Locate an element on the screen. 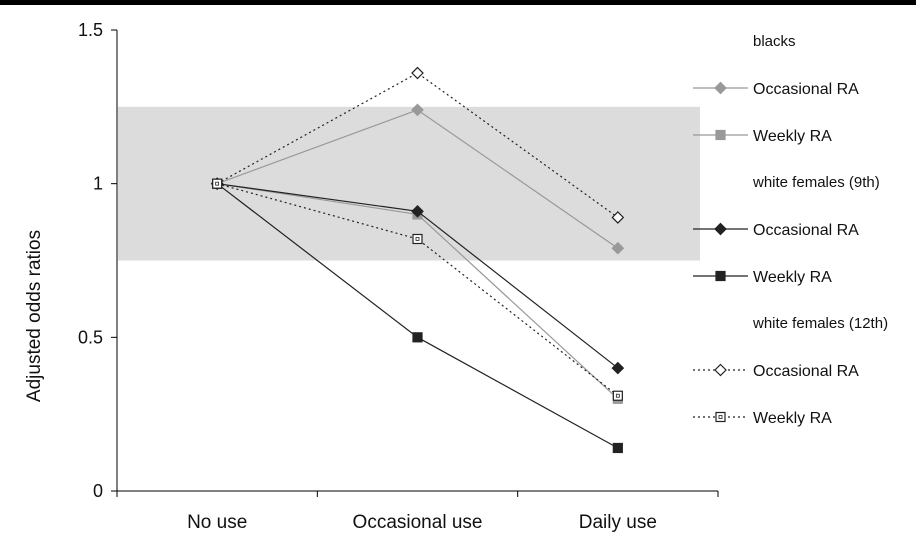  x-tick-label: Daily use is located at coordinates (618, 522).